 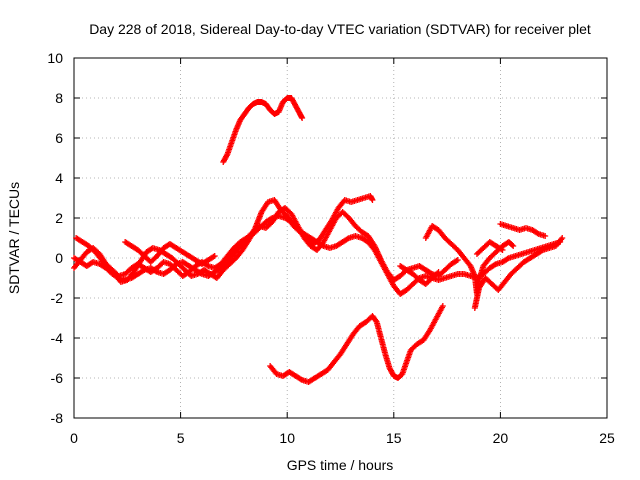 I want to click on y-tick-label: -8, so click(x=57, y=418).